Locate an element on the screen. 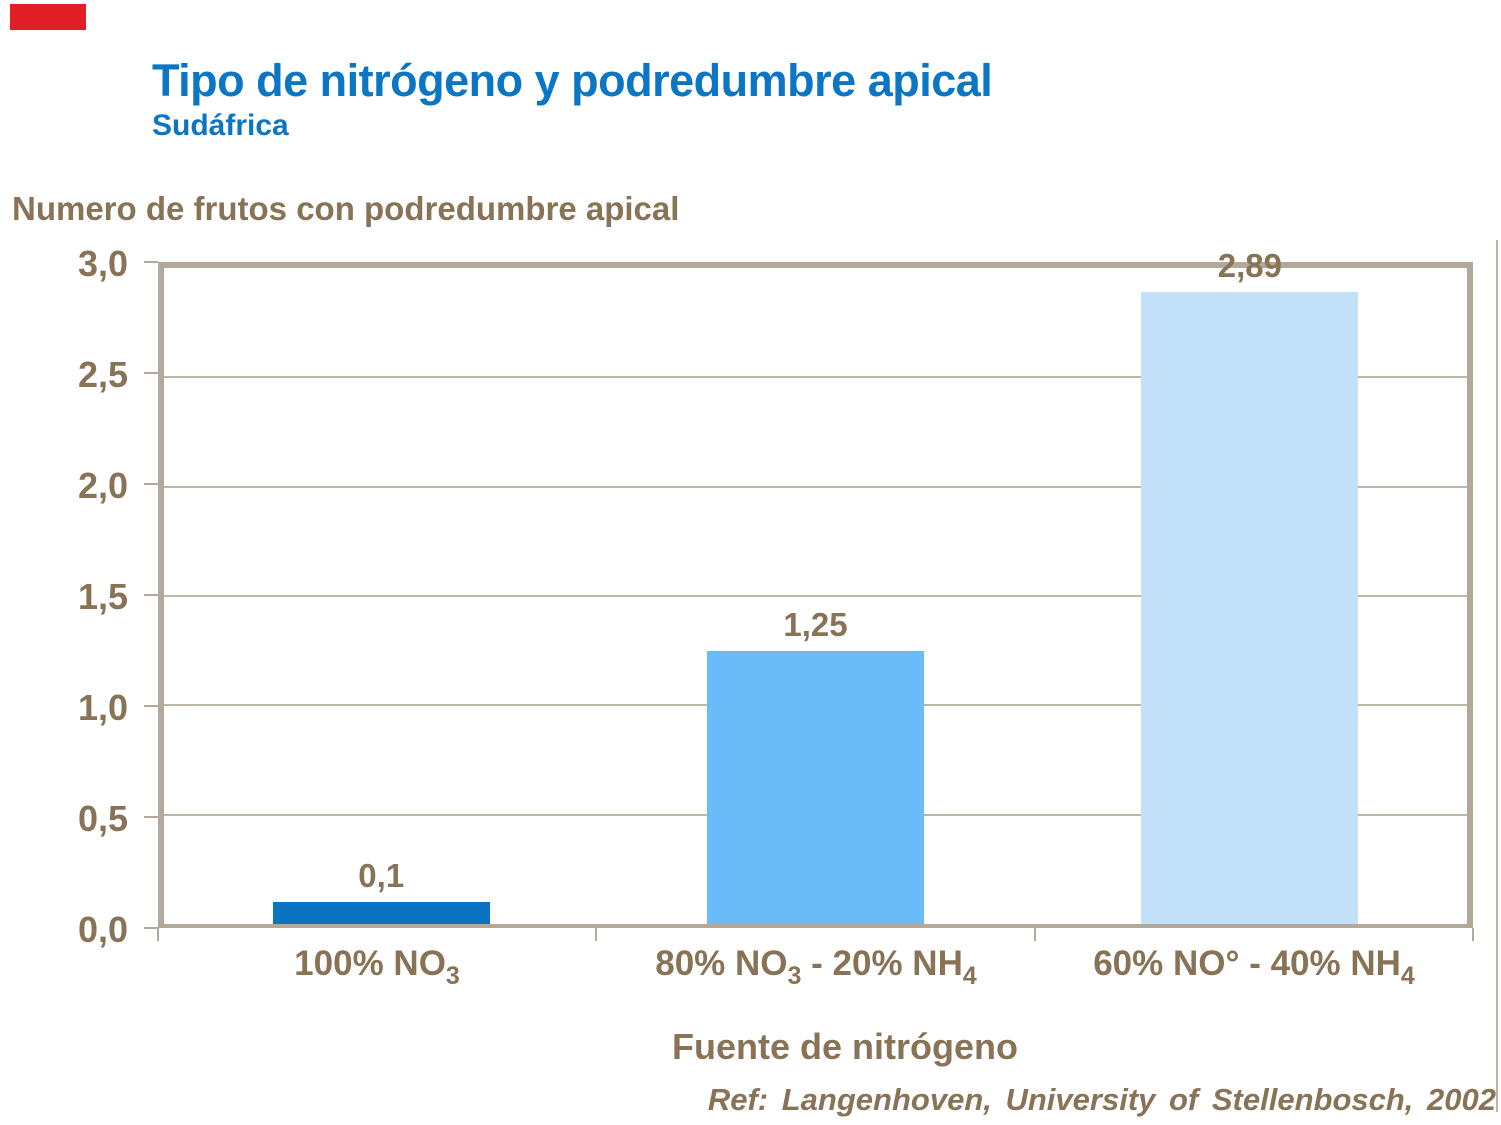 Image resolution: width=1501 pixels, height=1125 pixels. y-tick-label: 0,5 is located at coordinates (102, 818).